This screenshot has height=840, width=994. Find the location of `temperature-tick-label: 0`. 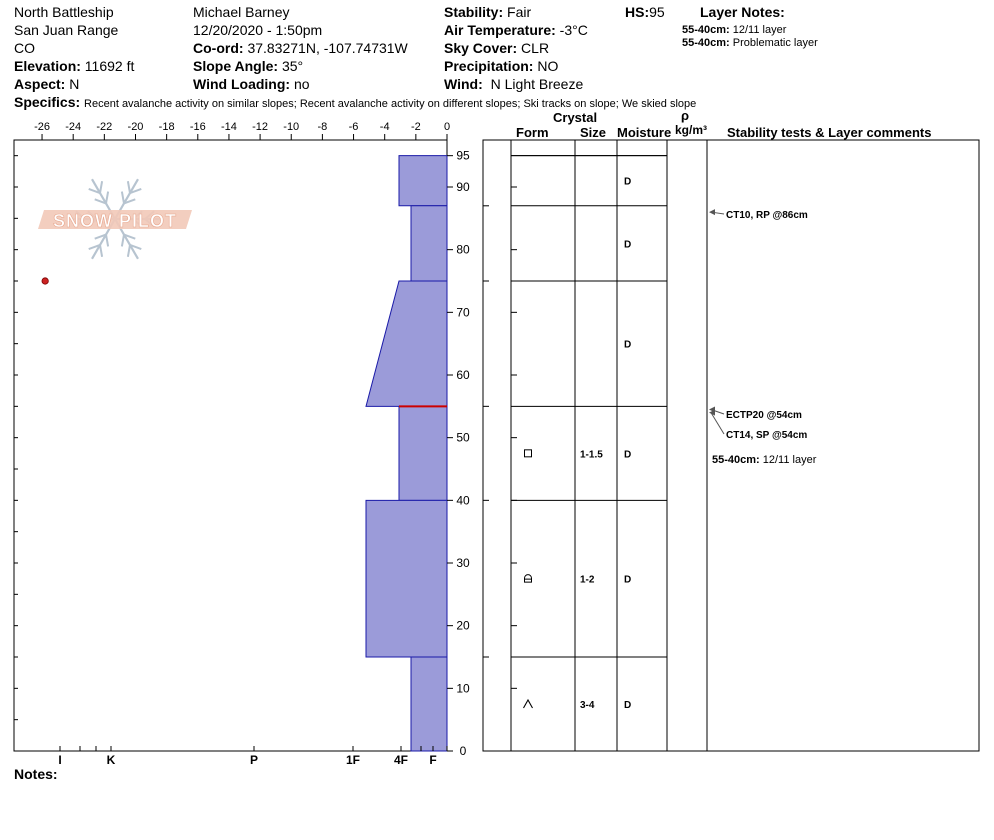

temperature-tick-label: 0 is located at coordinates (447, 127).